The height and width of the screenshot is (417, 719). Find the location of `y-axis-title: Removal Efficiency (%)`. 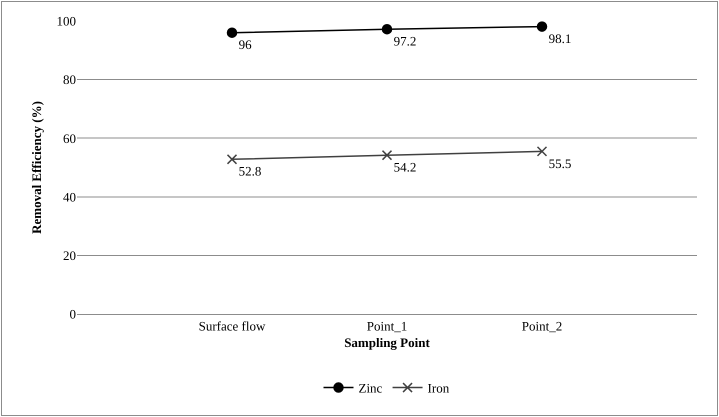

y-axis-title: Removal Efficiency (%) is located at coordinates (36, 167).